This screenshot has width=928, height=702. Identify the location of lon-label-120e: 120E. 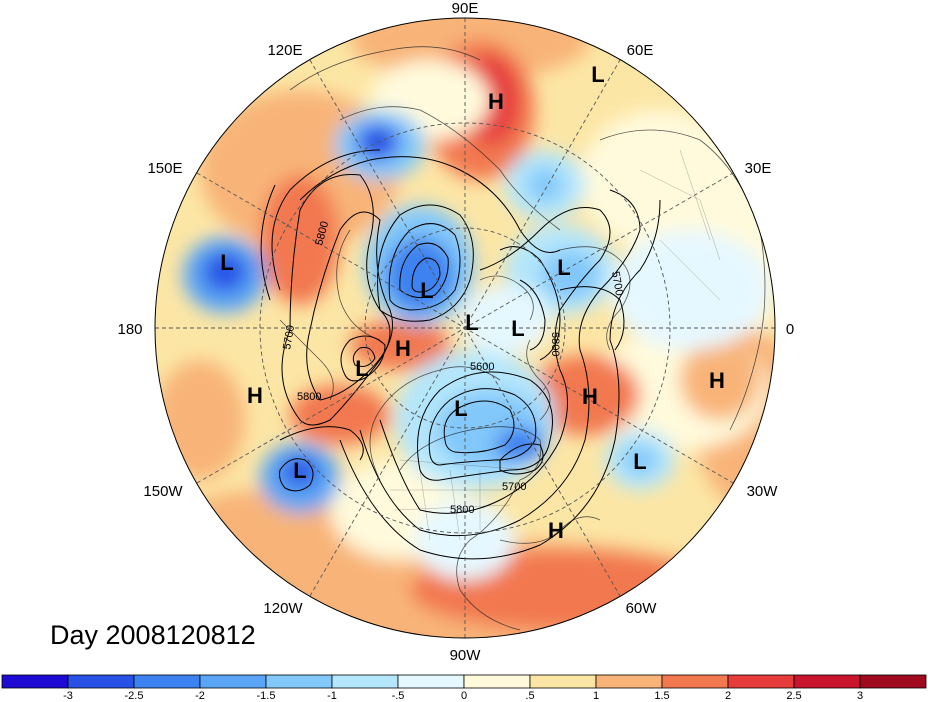
(284, 50).